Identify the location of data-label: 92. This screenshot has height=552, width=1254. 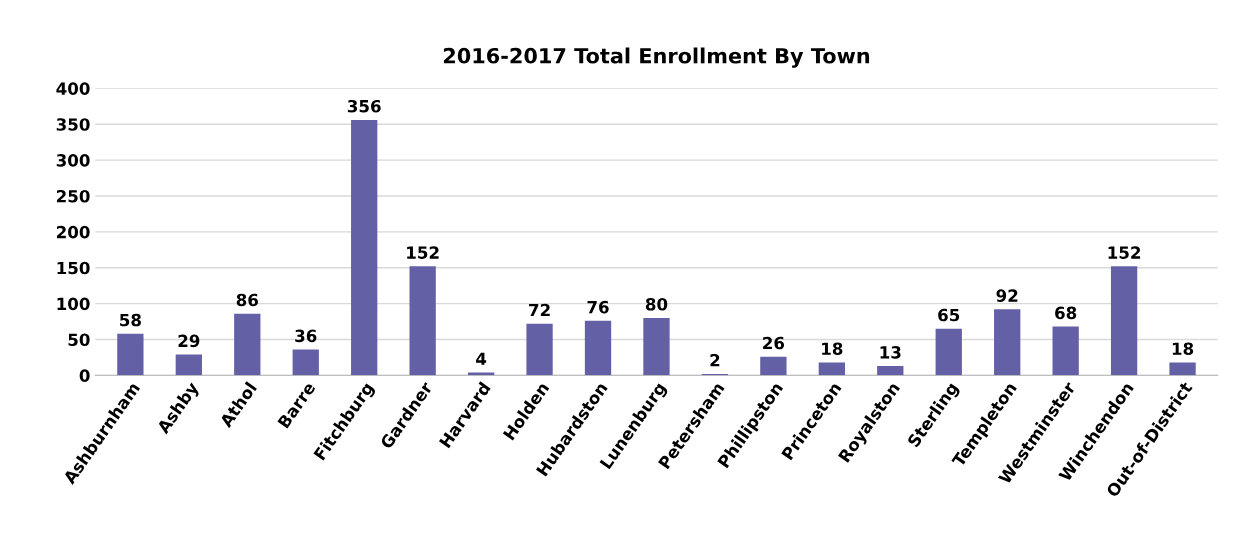
(1007, 295).